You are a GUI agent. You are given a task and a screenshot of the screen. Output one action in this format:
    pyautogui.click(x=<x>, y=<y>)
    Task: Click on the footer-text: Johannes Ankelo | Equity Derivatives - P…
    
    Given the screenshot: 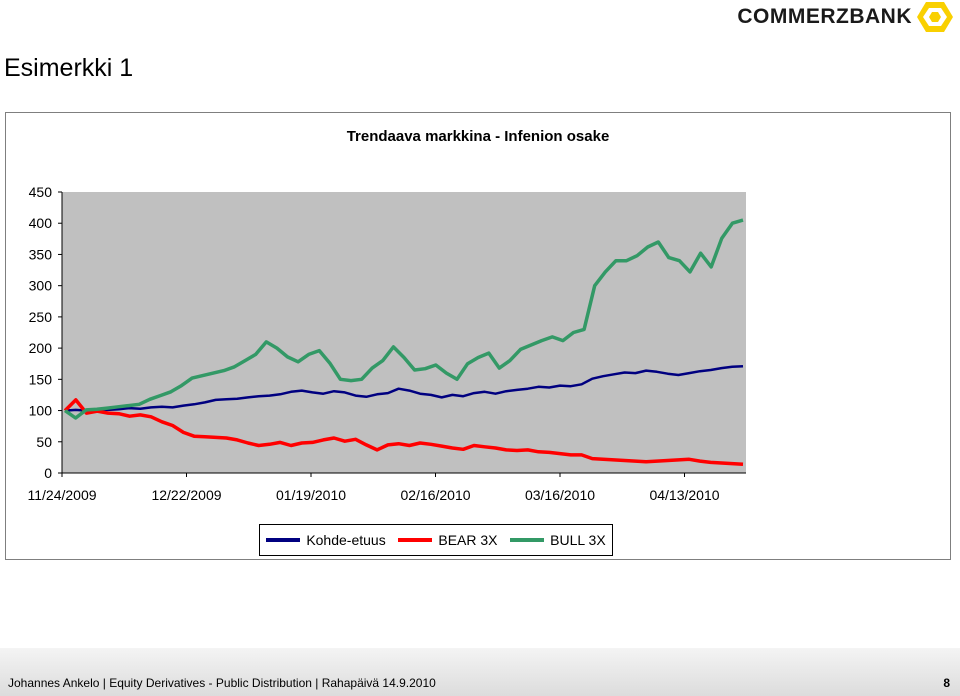 What is the action you would take?
    pyautogui.click(x=222, y=683)
    